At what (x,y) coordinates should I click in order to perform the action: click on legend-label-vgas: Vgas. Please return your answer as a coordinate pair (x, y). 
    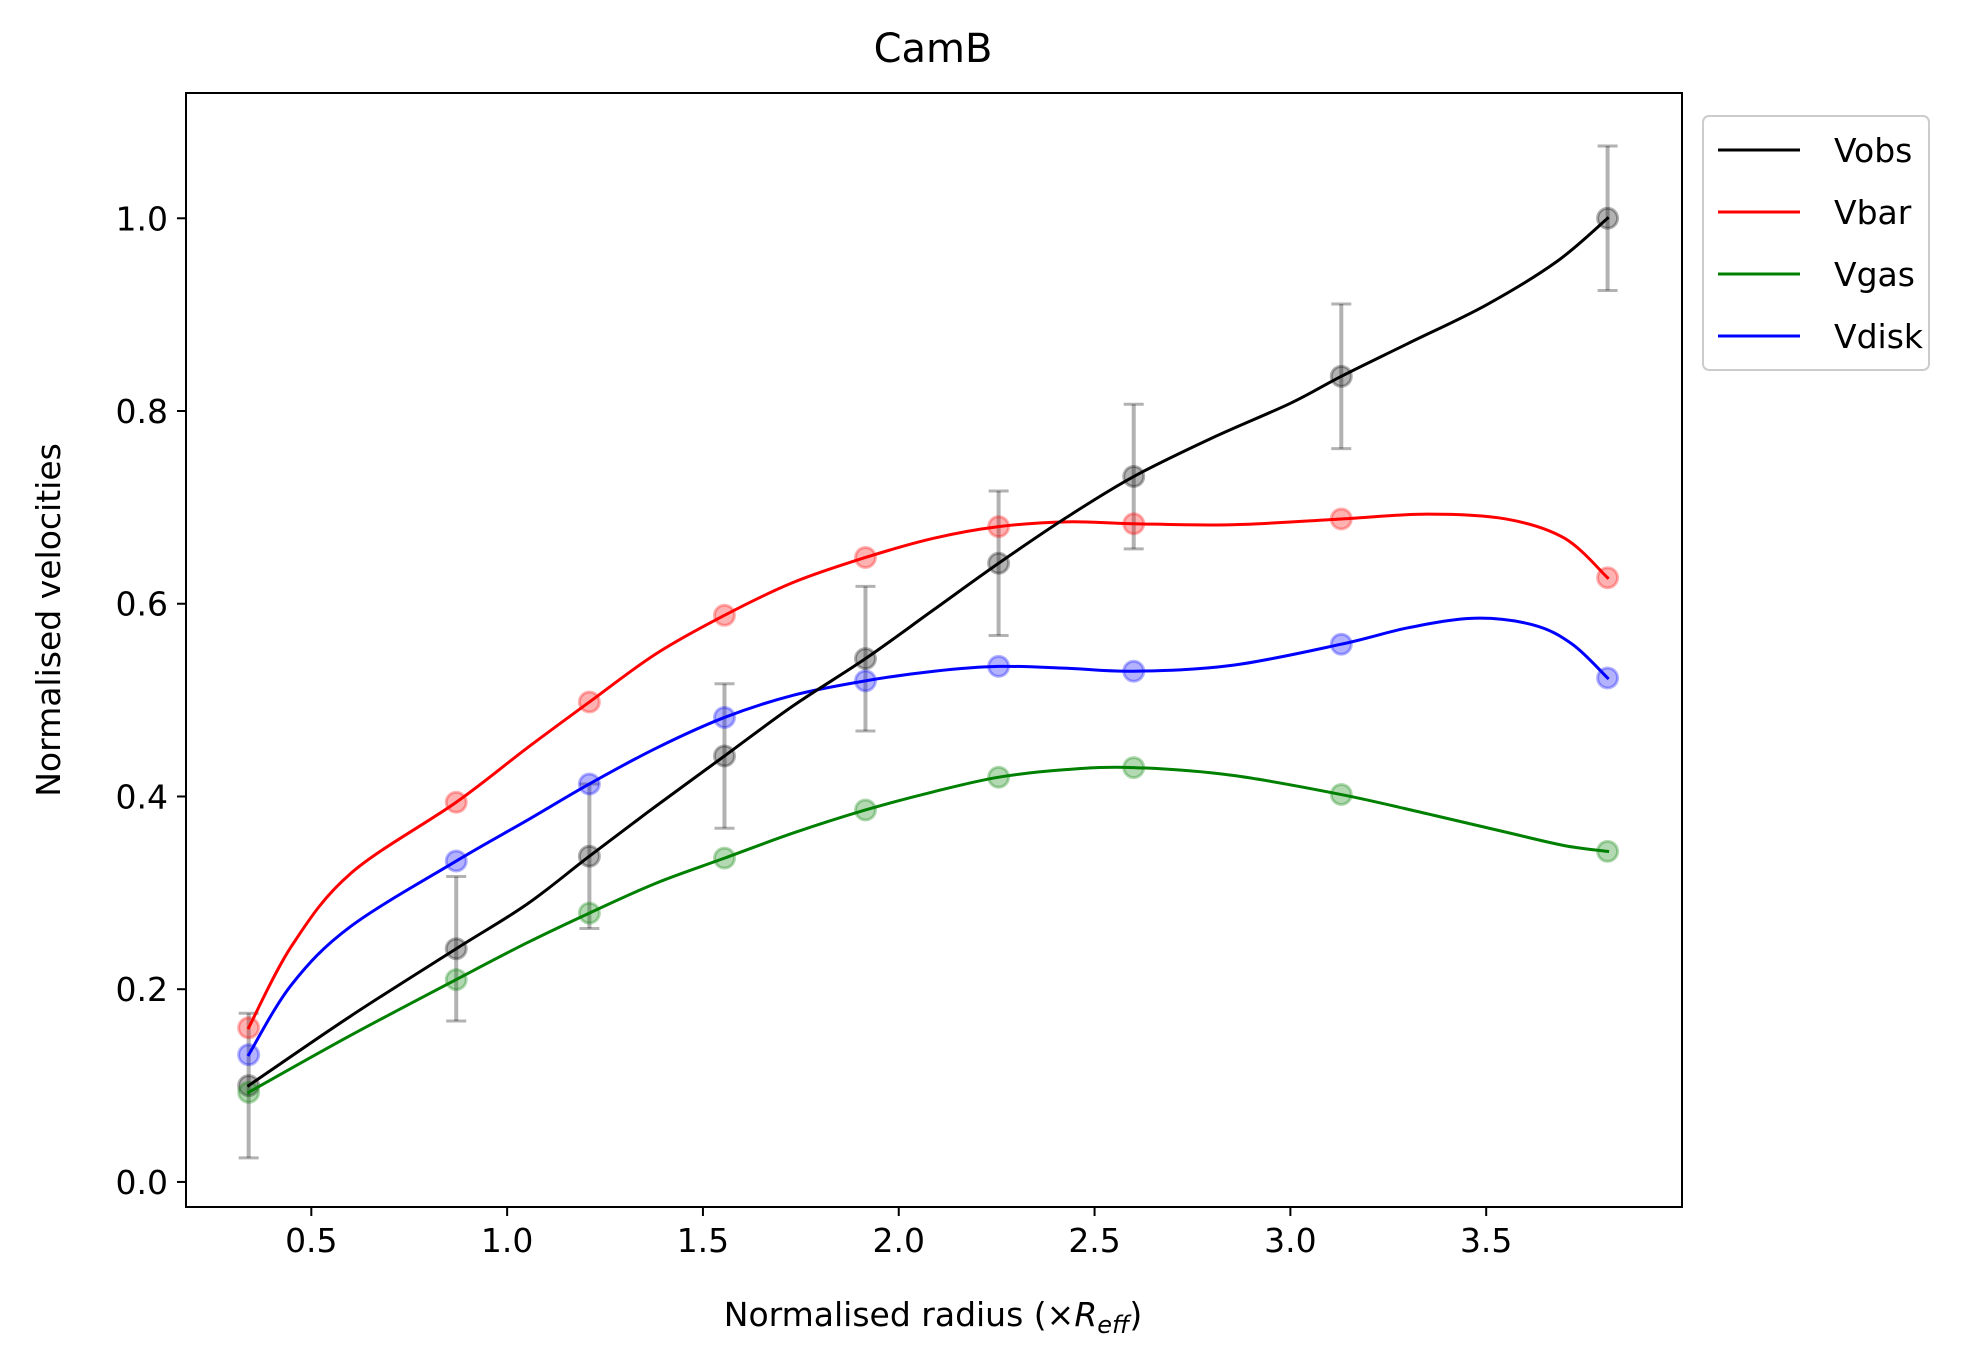
    Looking at the image, I should click on (1874, 274).